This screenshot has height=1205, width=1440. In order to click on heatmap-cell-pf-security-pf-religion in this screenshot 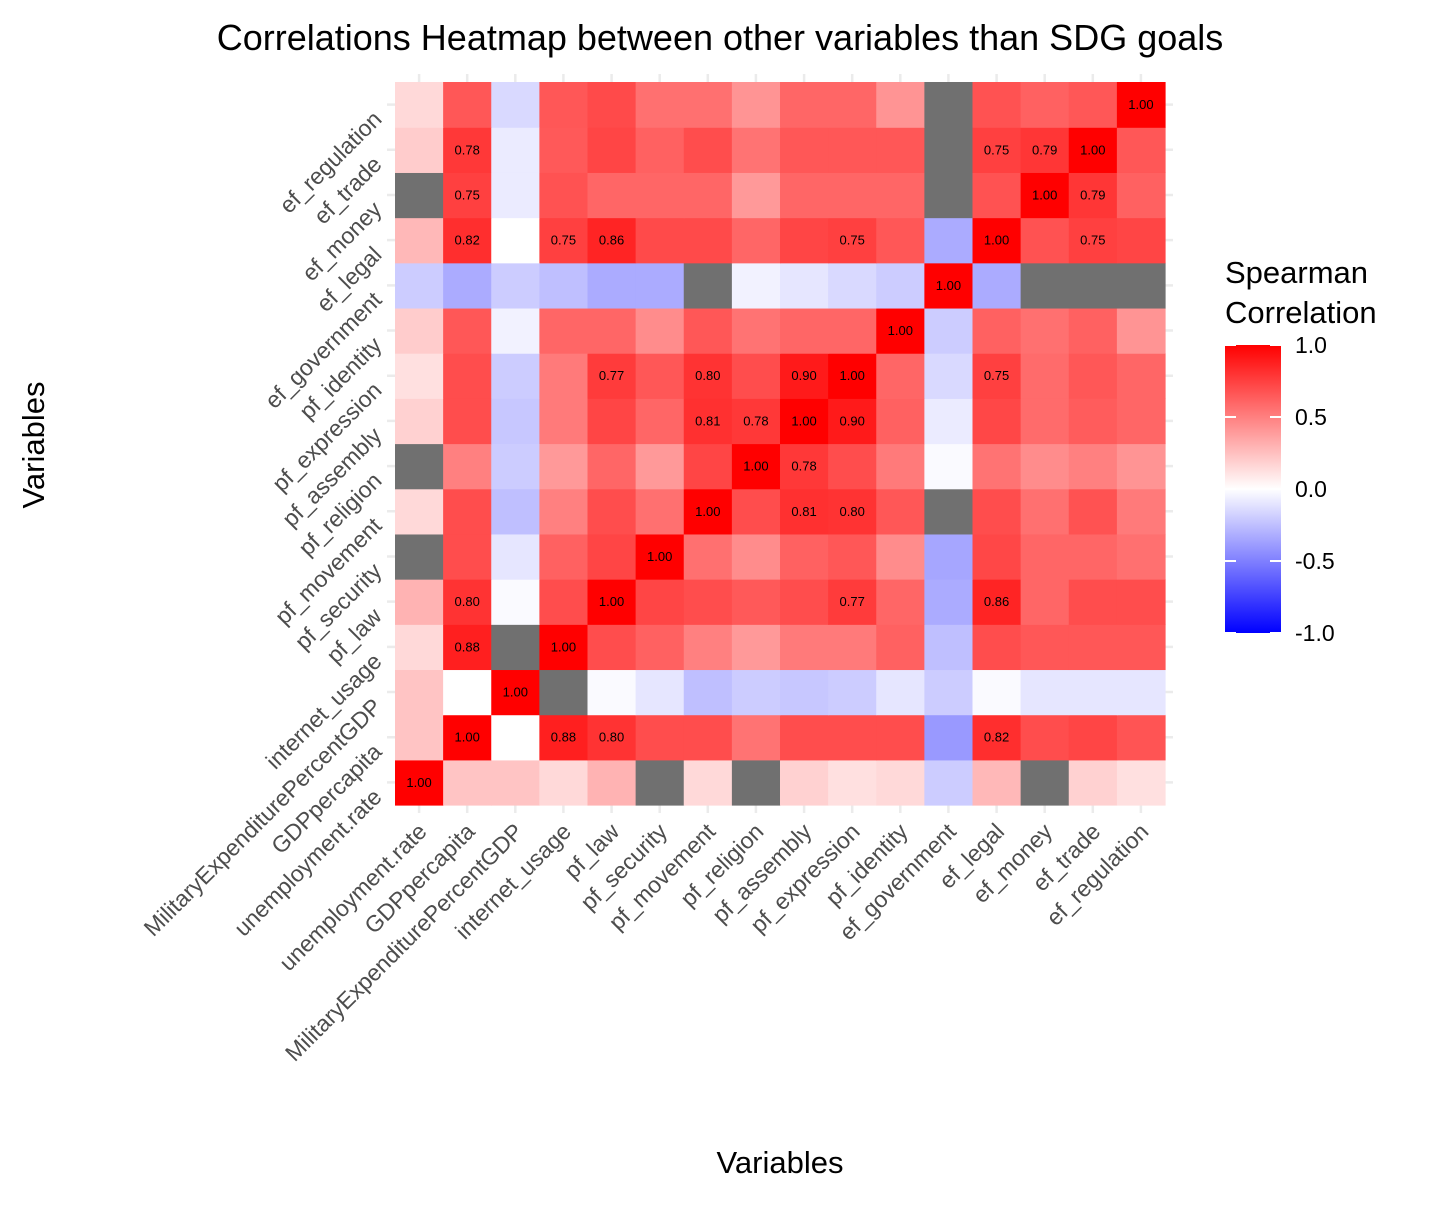, I will do `click(756, 556)`.